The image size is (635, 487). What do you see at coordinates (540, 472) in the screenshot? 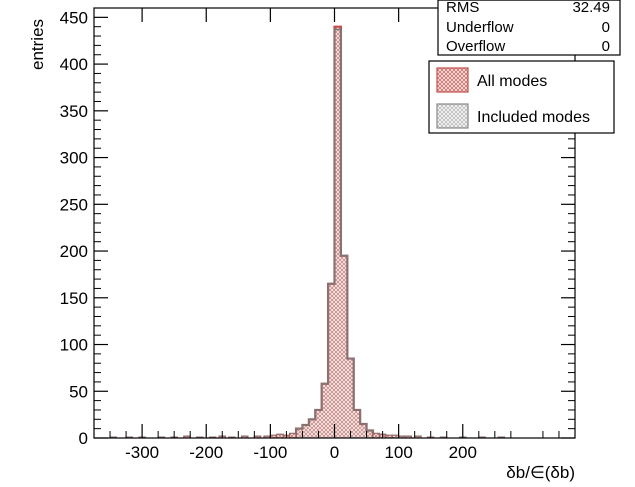
I see `x-axis-title: δb/∈(δb)` at bounding box center [540, 472].